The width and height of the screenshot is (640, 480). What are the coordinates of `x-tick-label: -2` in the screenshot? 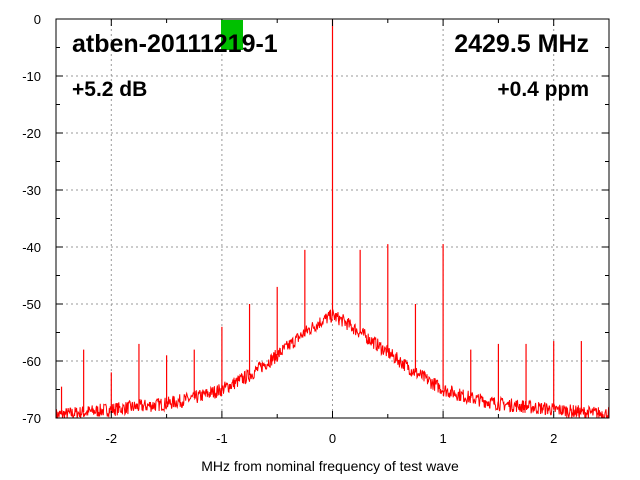 It's located at (112, 438).